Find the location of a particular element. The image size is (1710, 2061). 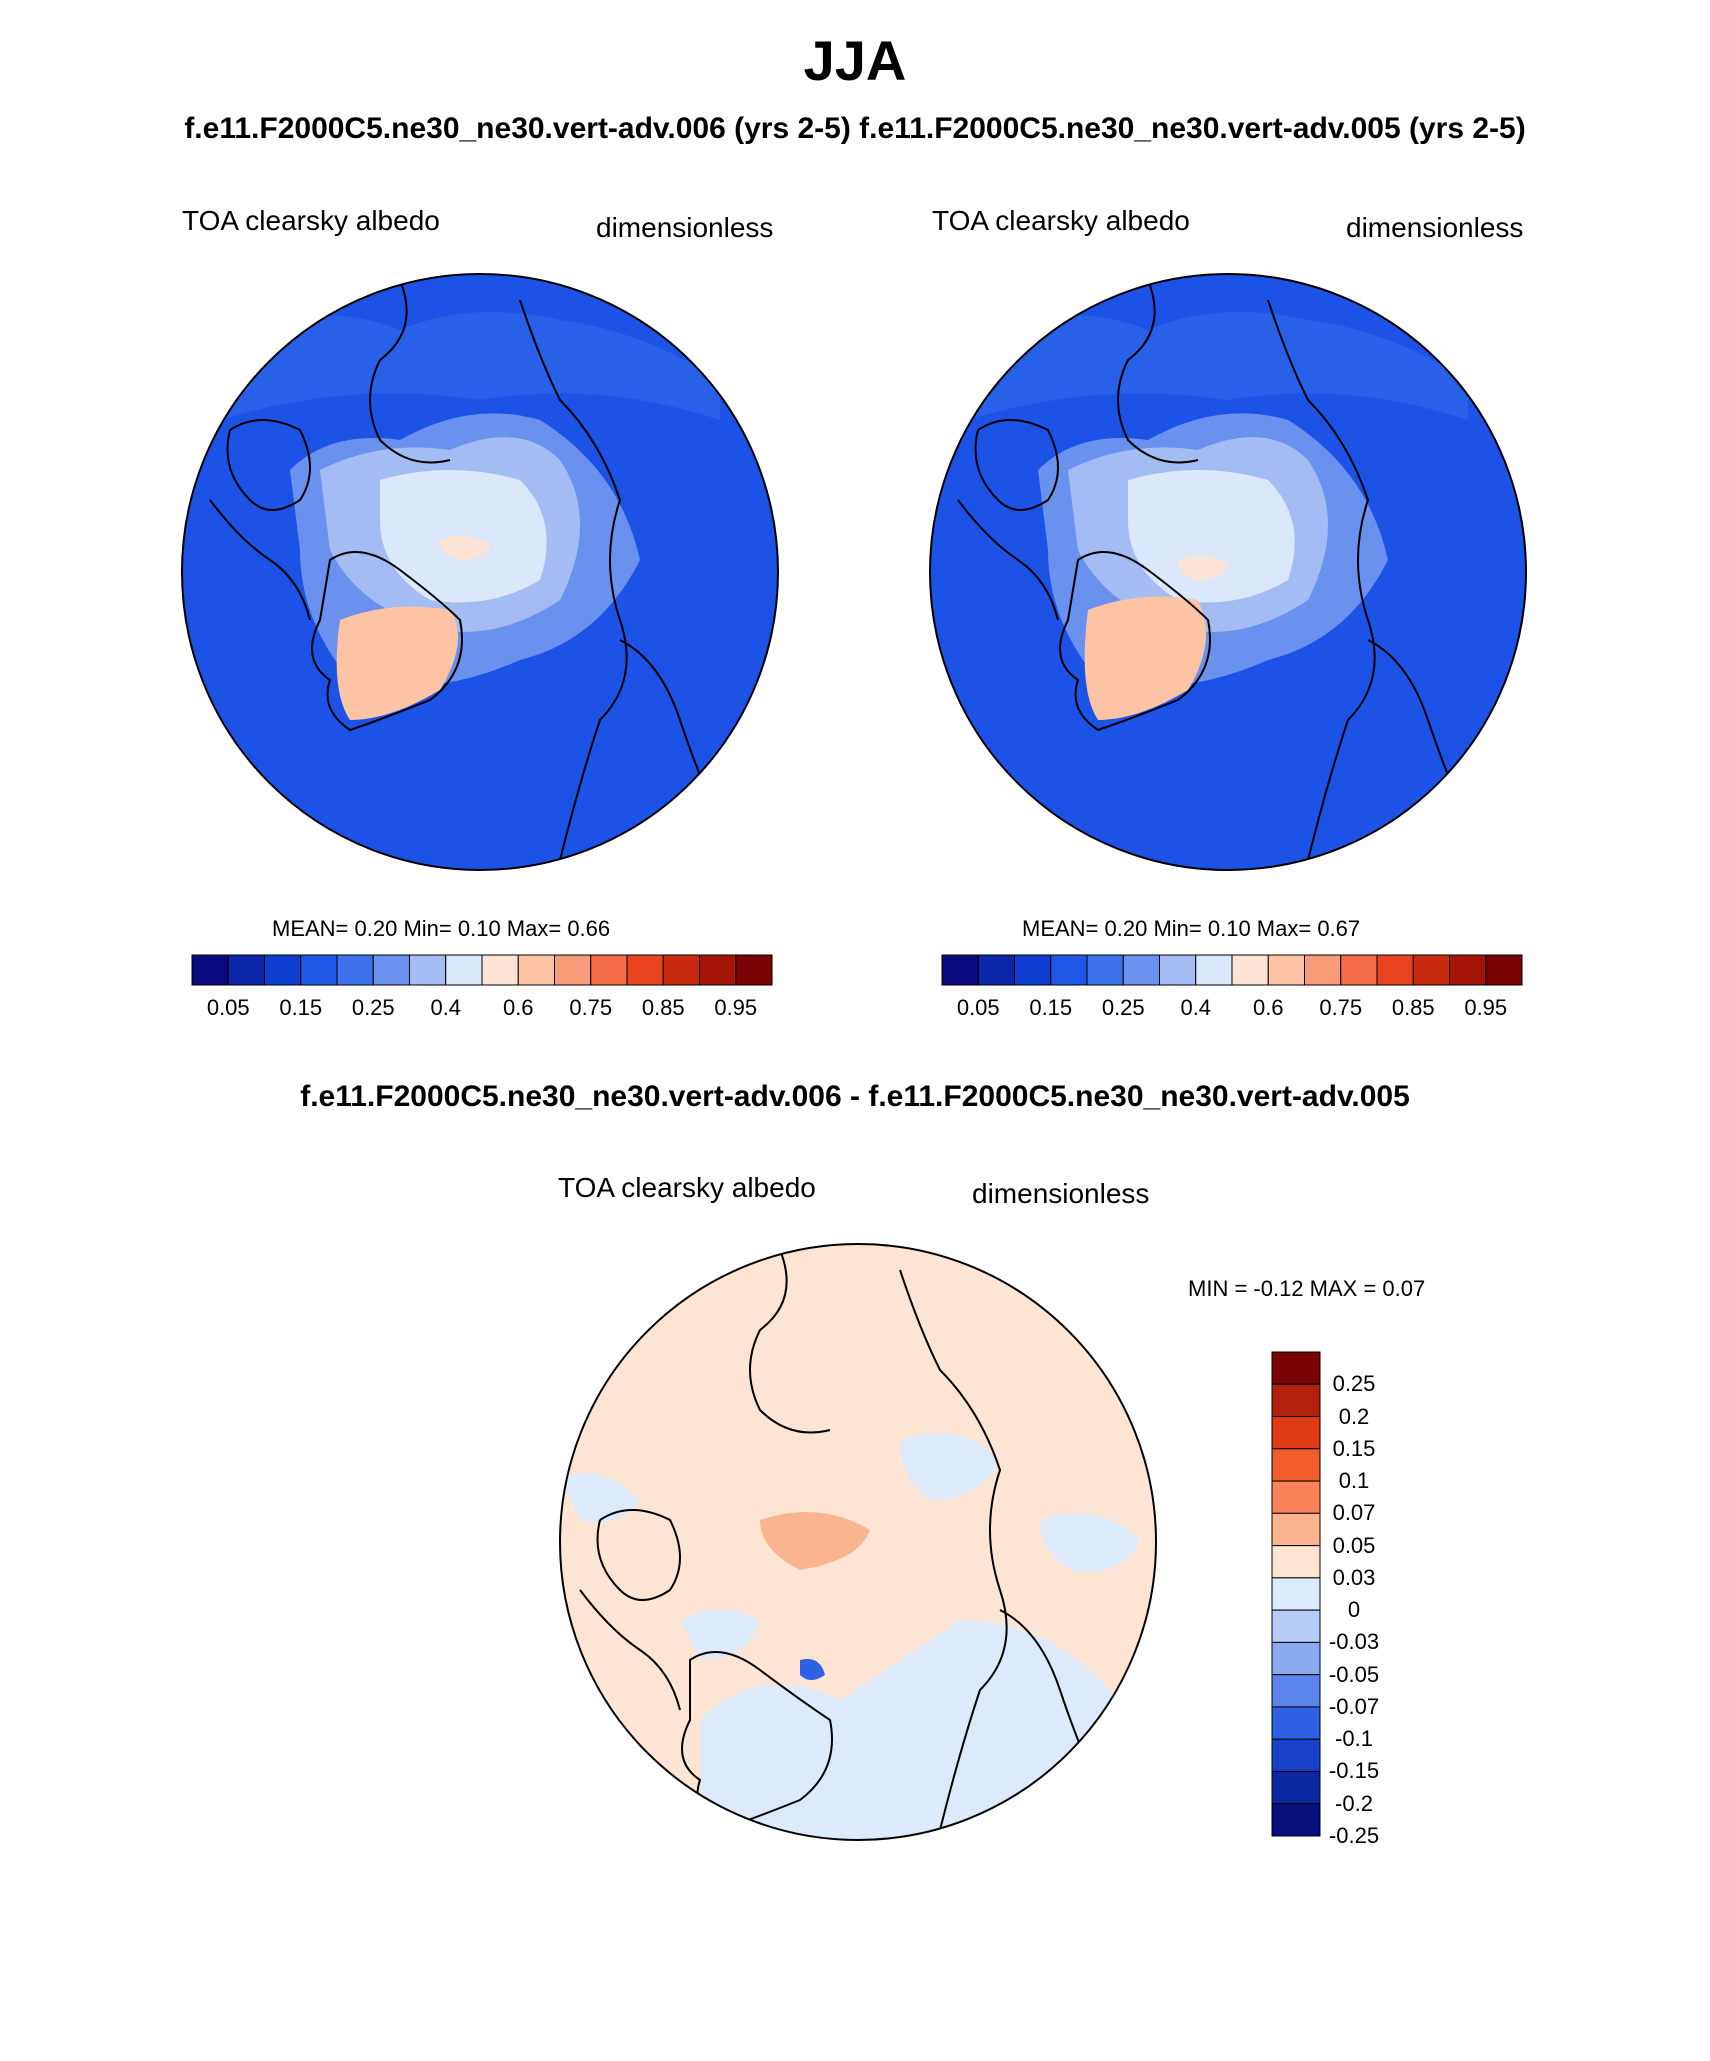

colorbar-tick-label: 0.1 is located at coordinates (1354, 1481).